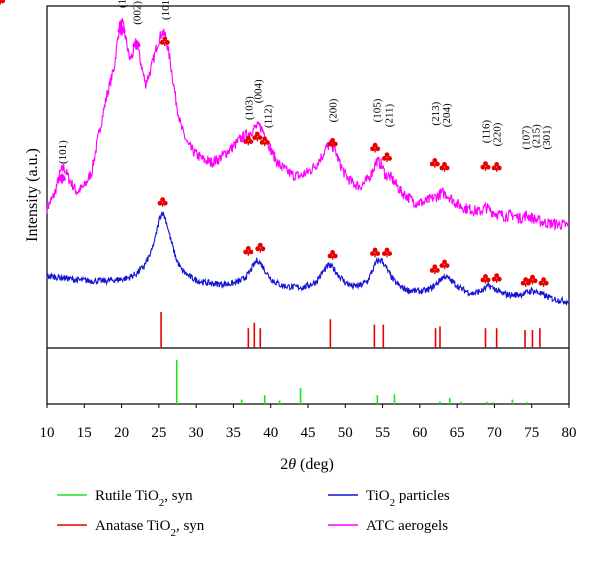 The height and width of the screenshot is (563, 600). I want to click on peak-label: (301), so click(547, 137).